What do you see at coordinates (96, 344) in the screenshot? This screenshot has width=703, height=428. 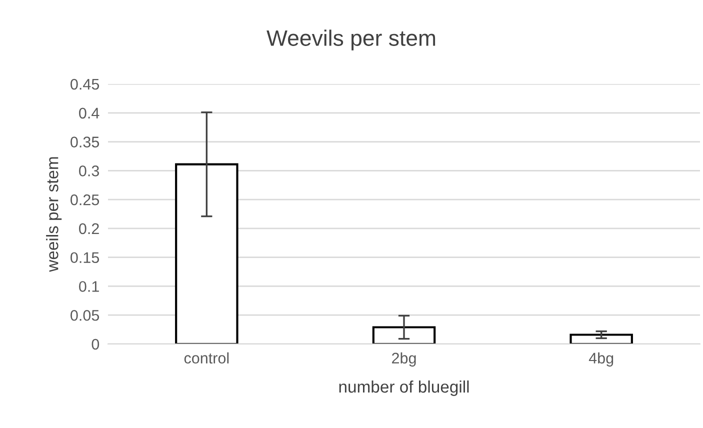 I see `y-tick-label: 0` at bounding box center [96, 344].